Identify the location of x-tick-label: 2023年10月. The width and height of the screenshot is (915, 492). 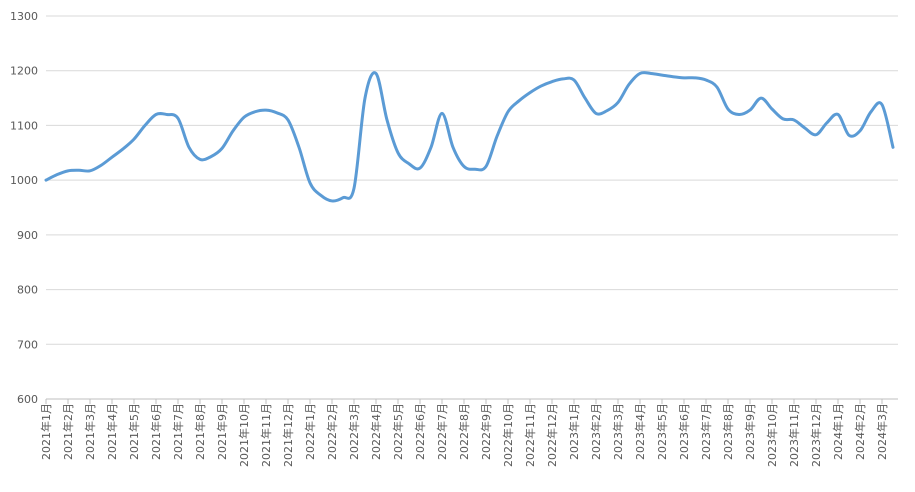
(772, 435).